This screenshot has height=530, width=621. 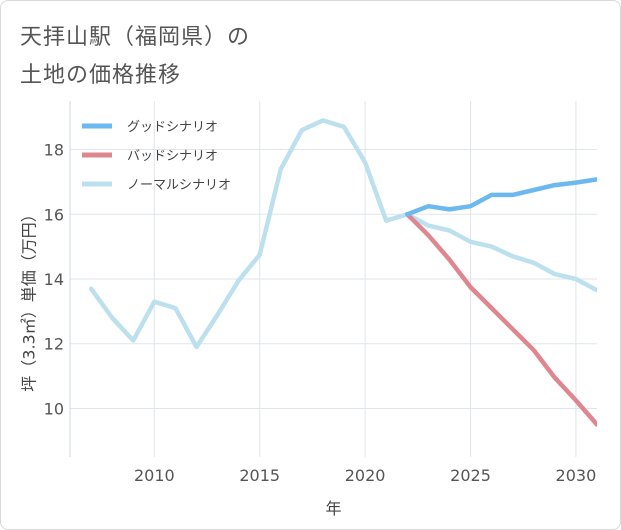 What do you see at coordinates (54, 279) in the screenshot?
I see `y-tick-label: 14` at bounding box center [54, 279].